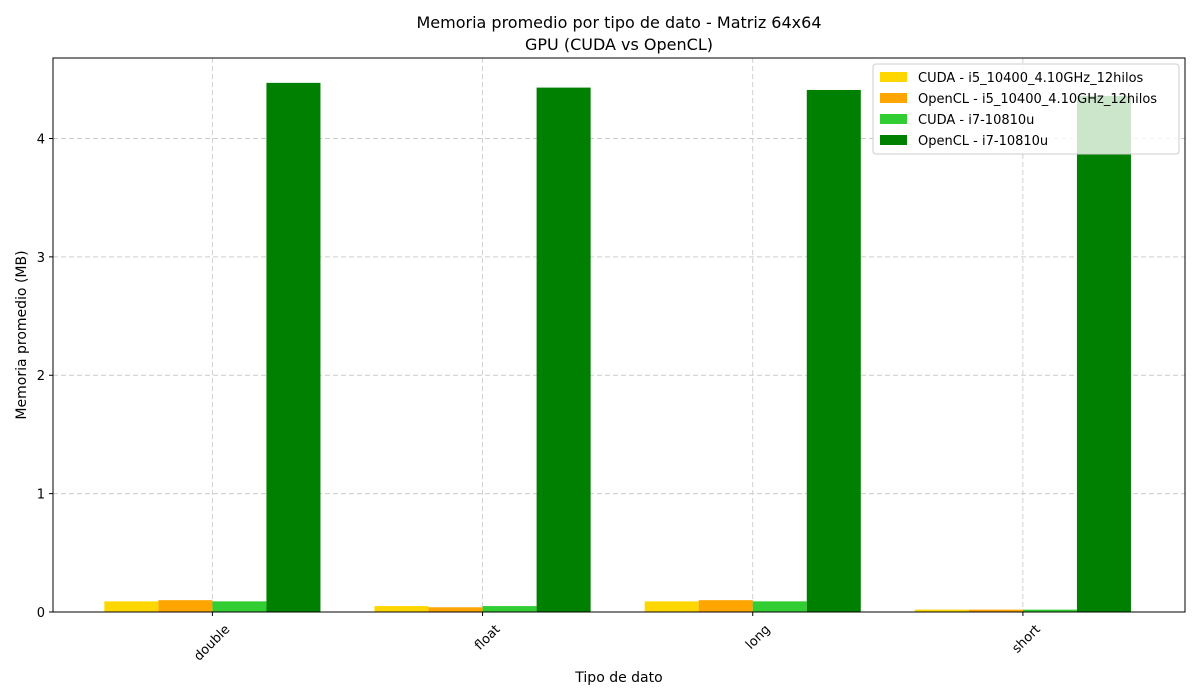  I want to click on y-axis: 0 1 2 3 4, so click(45, 376).